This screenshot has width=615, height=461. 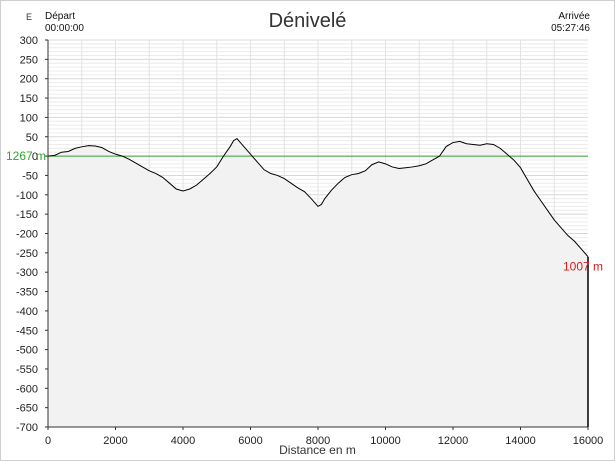 What do you see at coordinates (27, 293) in the screenshot?
I see `y-tick-label: -350` at bounding box center [27, 293].